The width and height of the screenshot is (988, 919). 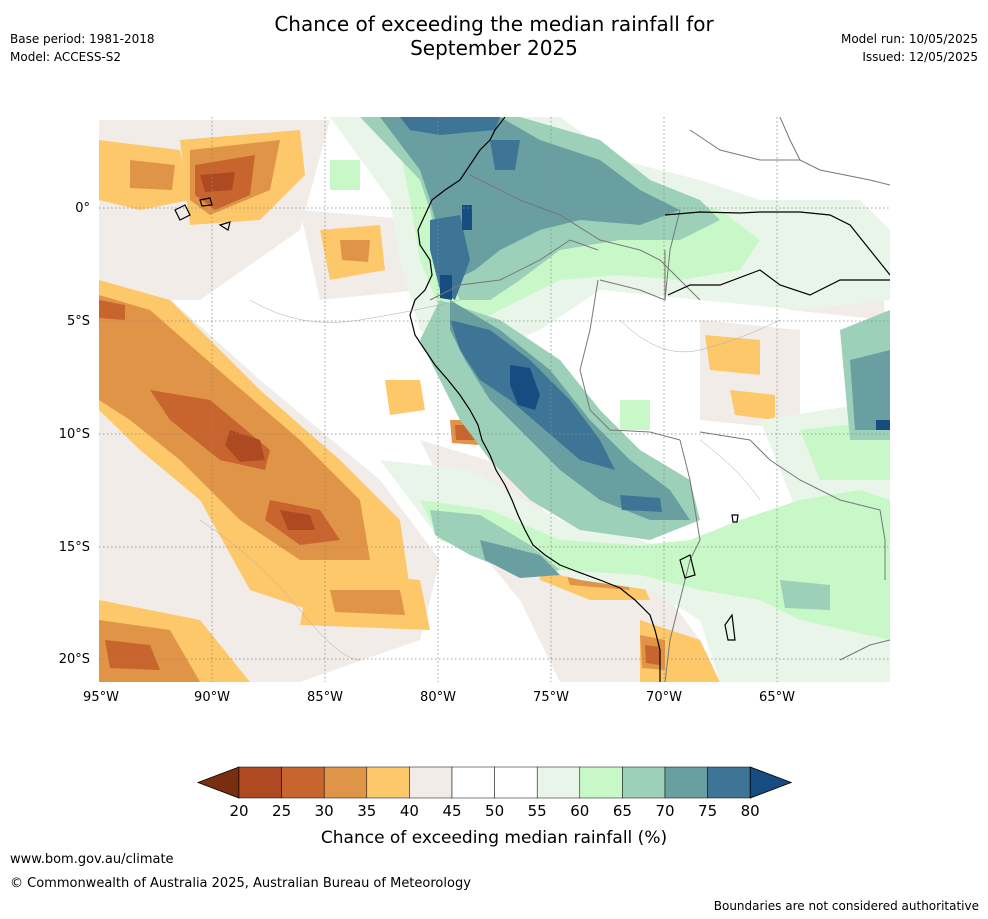 I want to click on colorbar-tick-label: 75, so click(x=707, y=811).